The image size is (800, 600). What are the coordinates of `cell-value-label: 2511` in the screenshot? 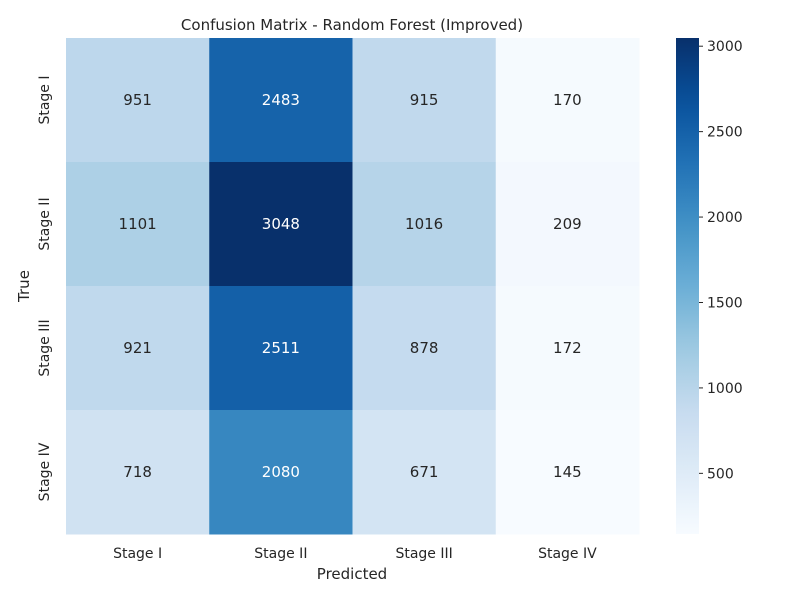 It's located at (281, 348).